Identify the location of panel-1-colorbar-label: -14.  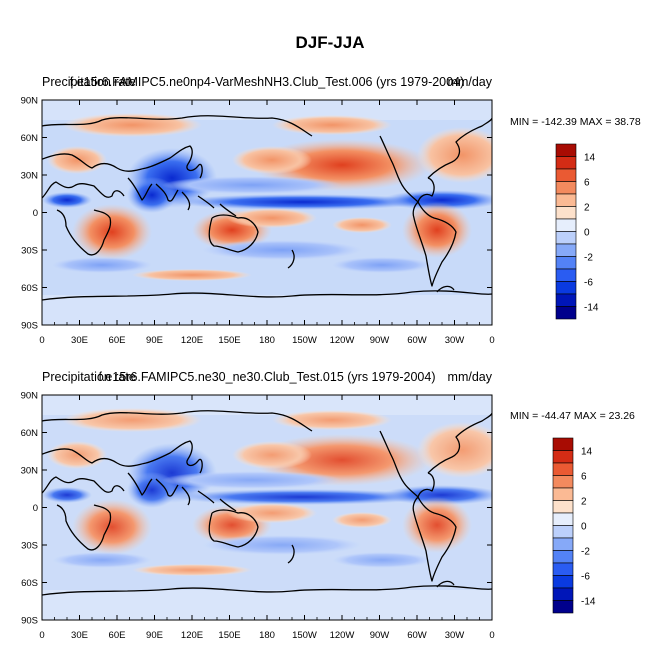
(591, 308).